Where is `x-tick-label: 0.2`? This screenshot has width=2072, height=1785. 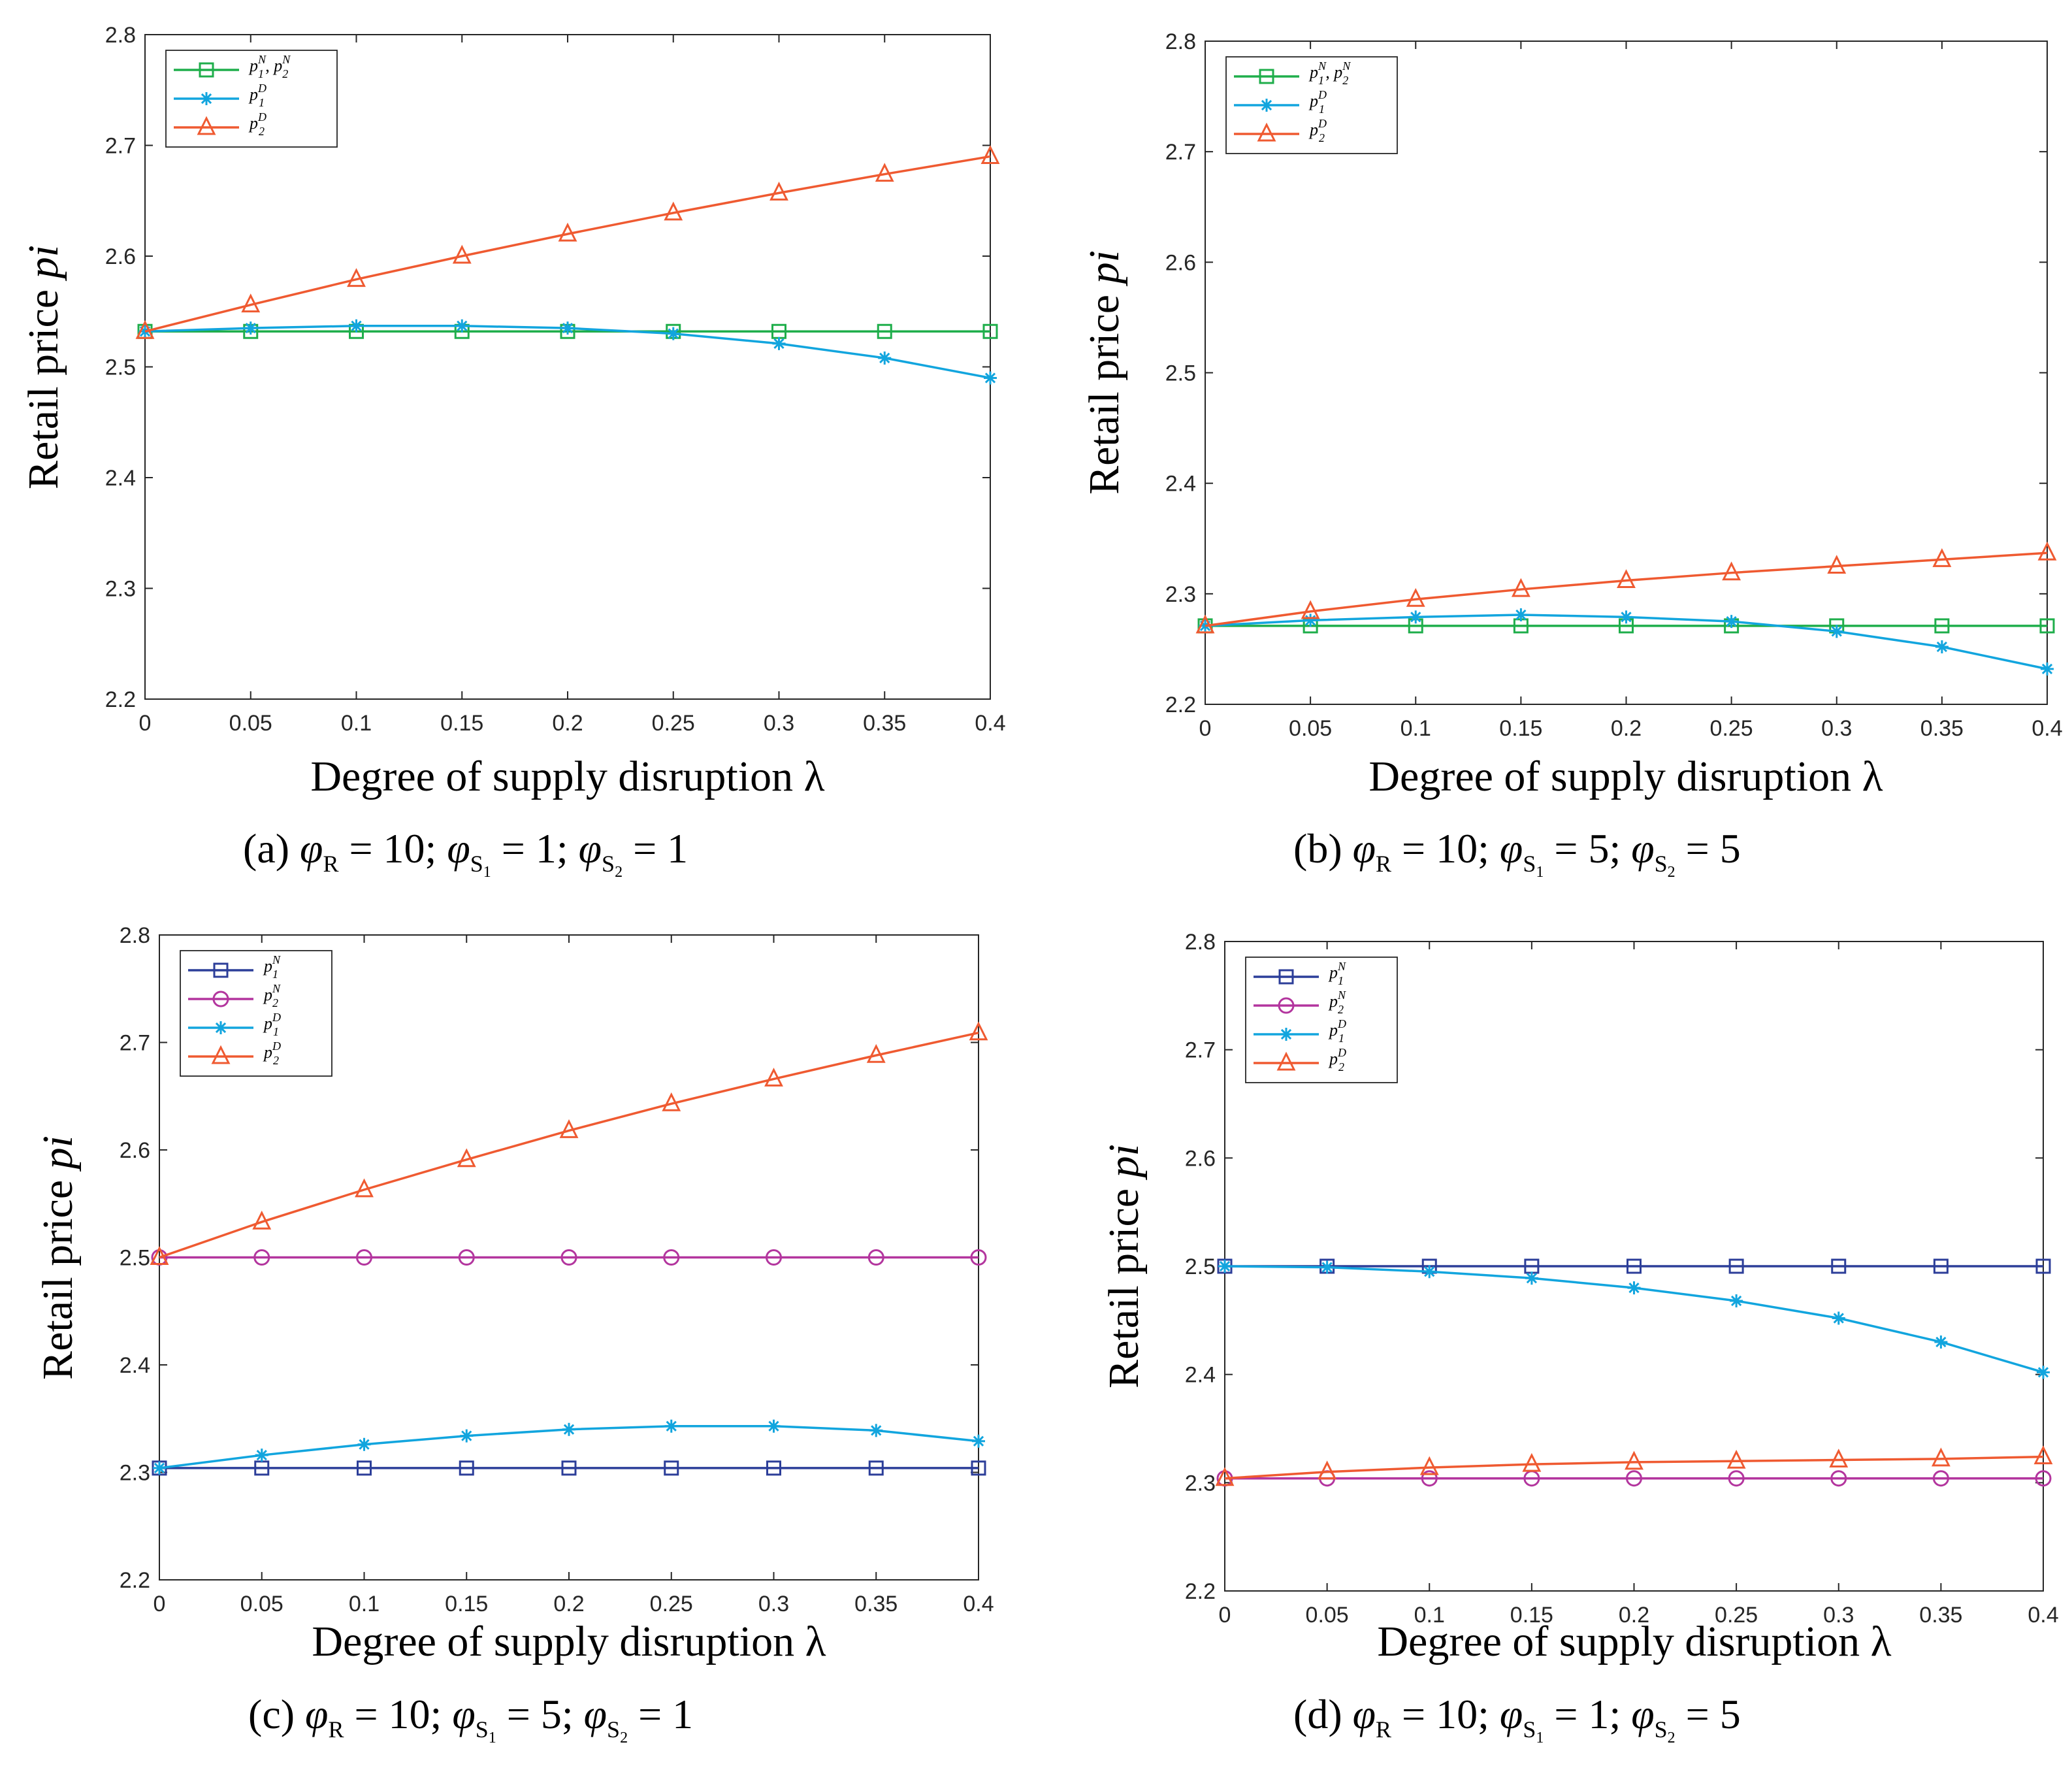 x-tick-label: 0.2 is located at coordinates (1634, 1615).